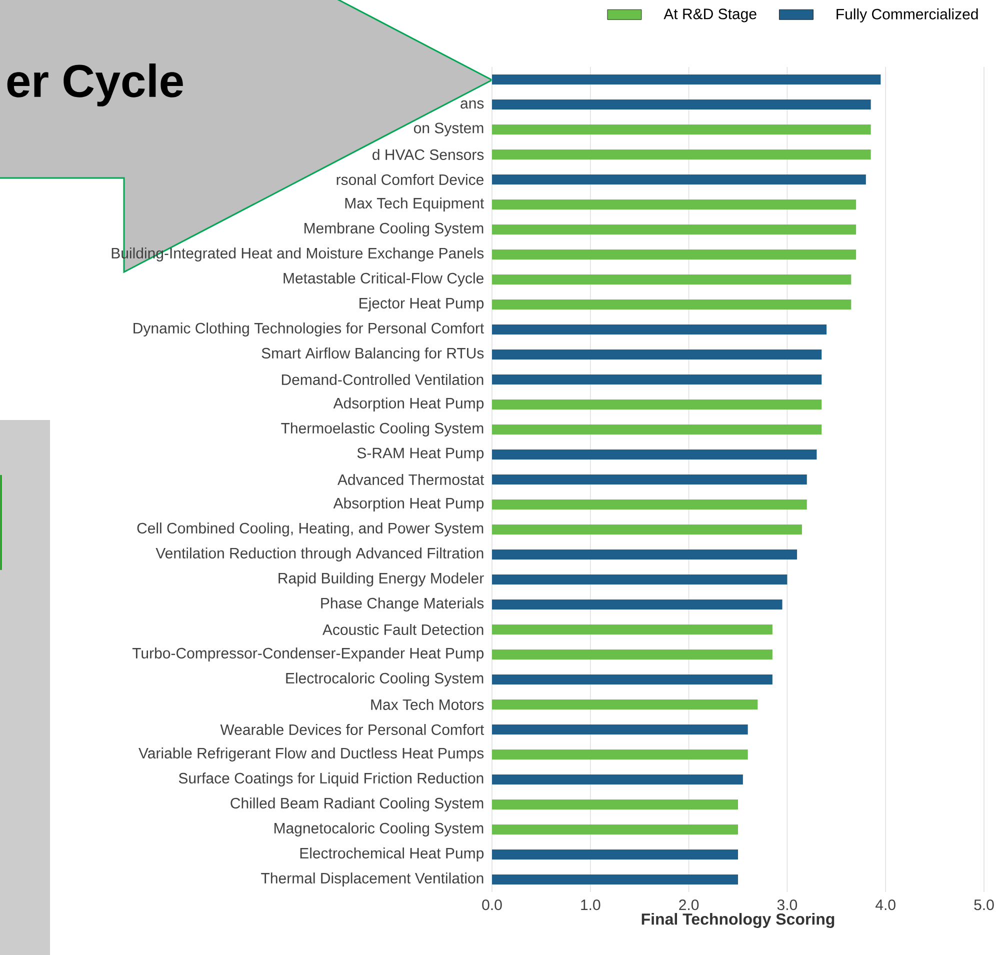 The width and height of the screenshot is (996, 955). I want to click on y-tick-label: ans, so click(472, 104).